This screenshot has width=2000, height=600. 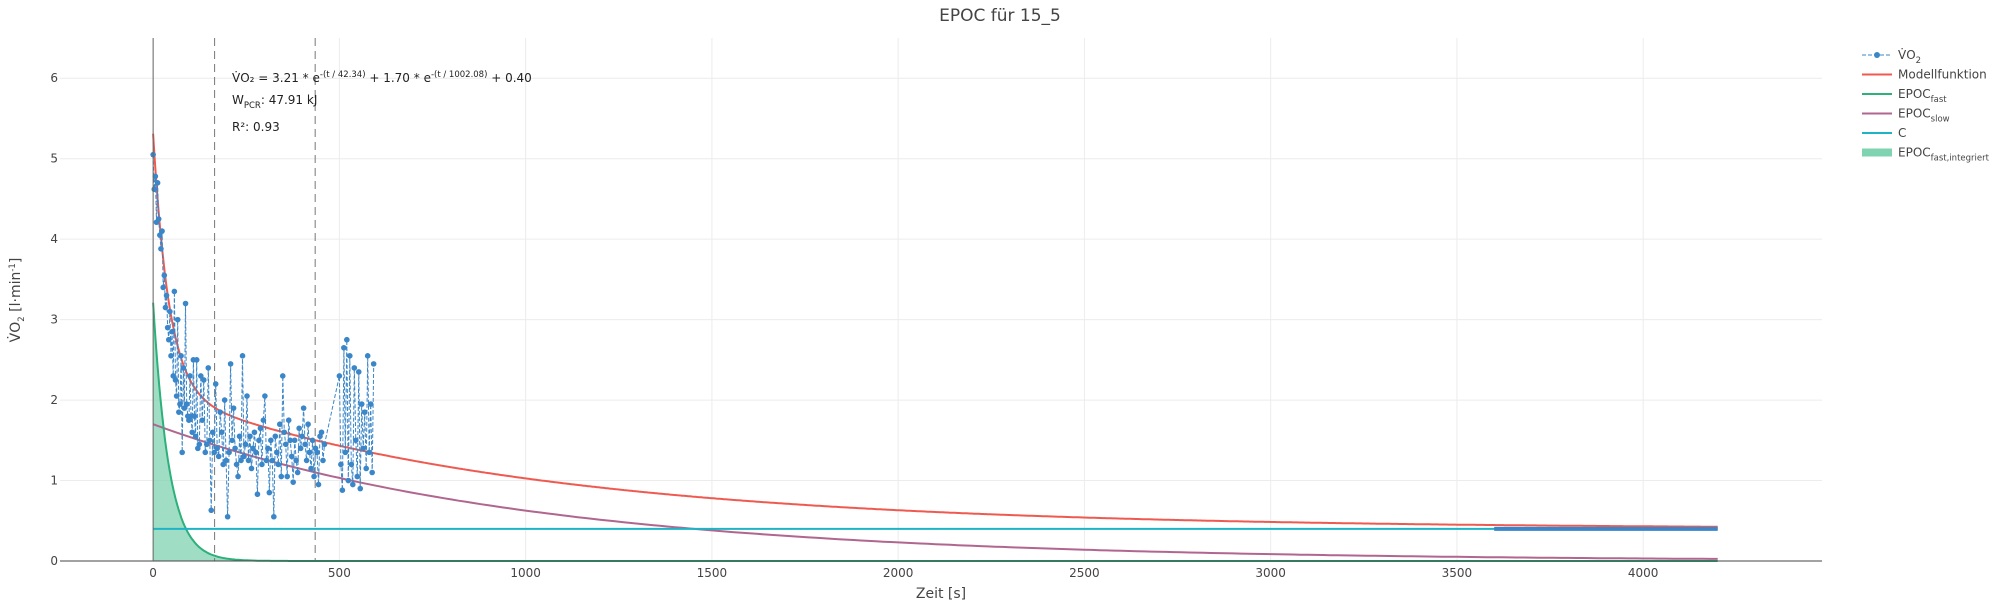 I want to click on legend-label-sub: fast, so click(x=1939, y=100).